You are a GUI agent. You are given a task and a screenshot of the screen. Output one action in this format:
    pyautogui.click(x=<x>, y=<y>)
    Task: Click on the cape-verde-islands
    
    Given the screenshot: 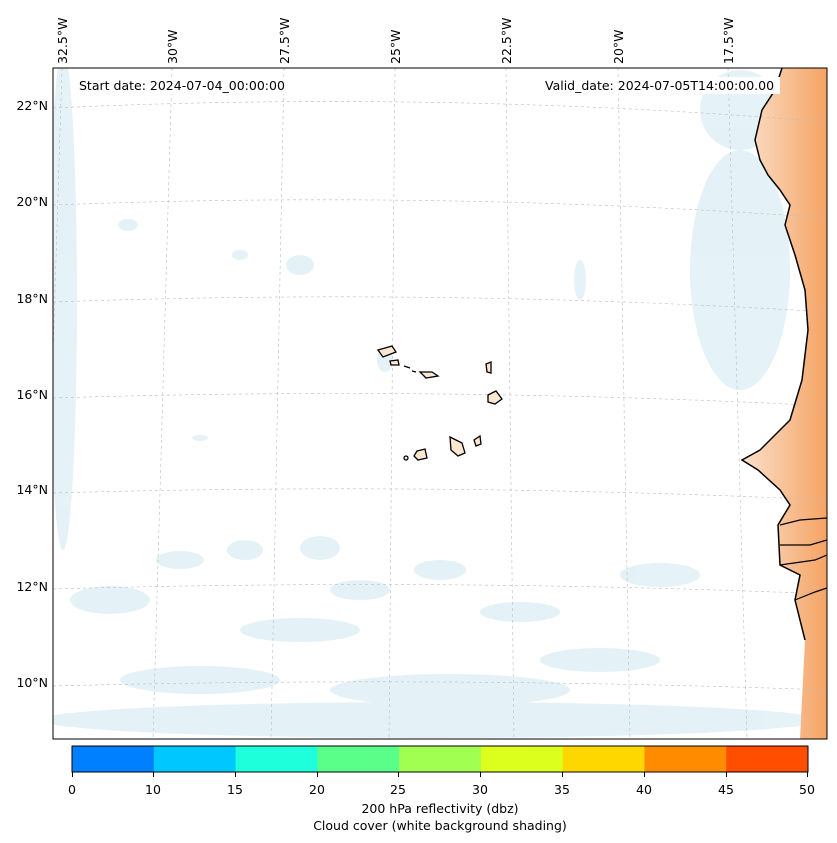 What is the action you would take?
    pyautogui.click(x=439, y=403)
    